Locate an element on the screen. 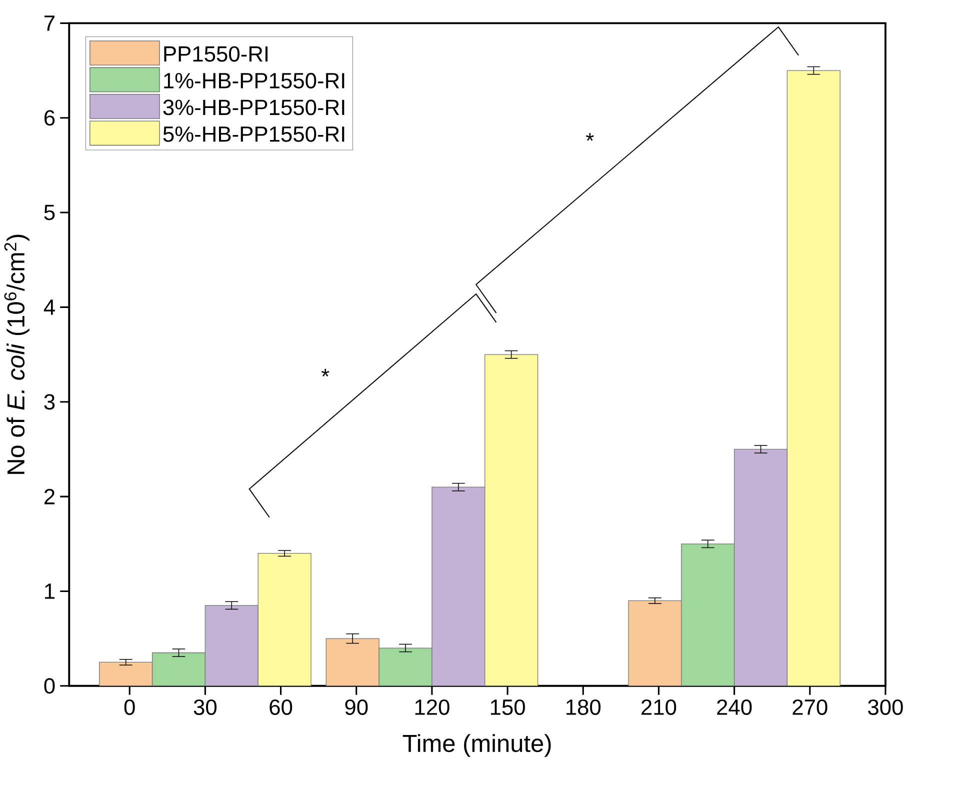  x-tick-label: 210 is located at coordinates (659, 707).